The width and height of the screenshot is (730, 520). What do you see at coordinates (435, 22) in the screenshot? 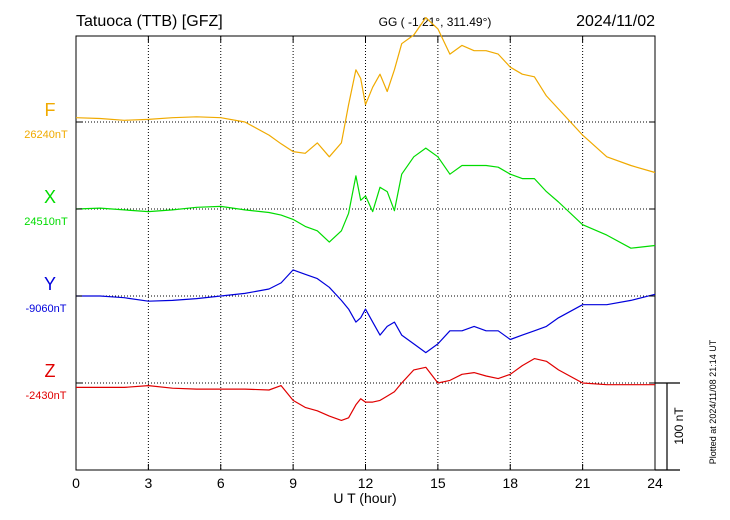
I see `coordinates-label: GG ( -1.21°, 311.49°)` at bounding box center [435, 22].